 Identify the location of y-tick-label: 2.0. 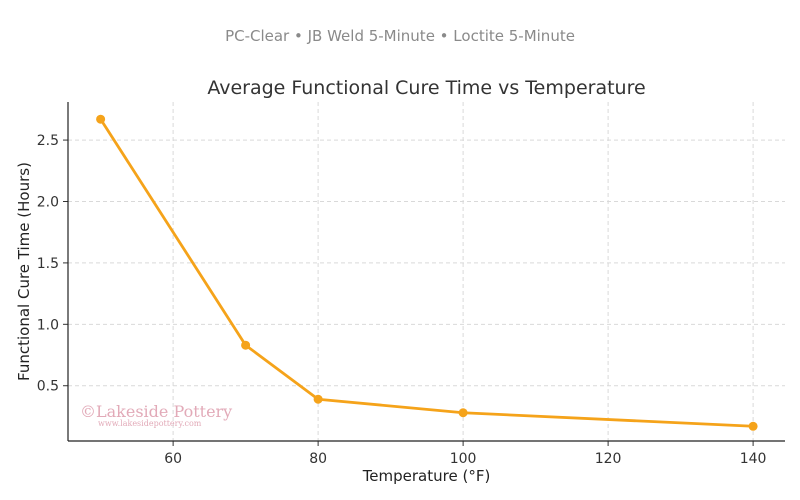
(48, 202).